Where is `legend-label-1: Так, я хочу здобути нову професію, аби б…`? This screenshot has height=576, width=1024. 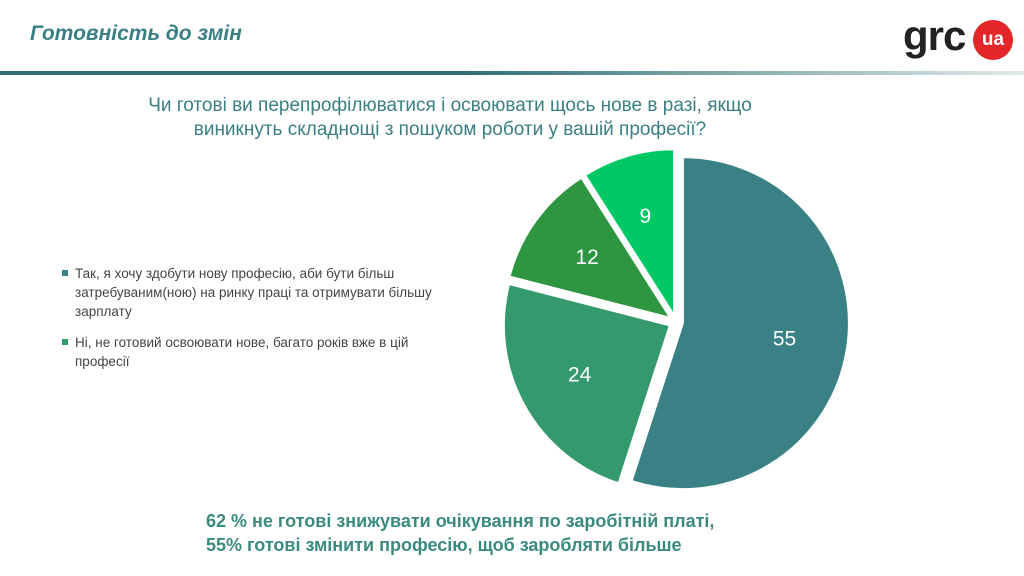 legend-label-1: Так, я хочу здобути нову професію, аби б… is located at coordinates (253, 292).